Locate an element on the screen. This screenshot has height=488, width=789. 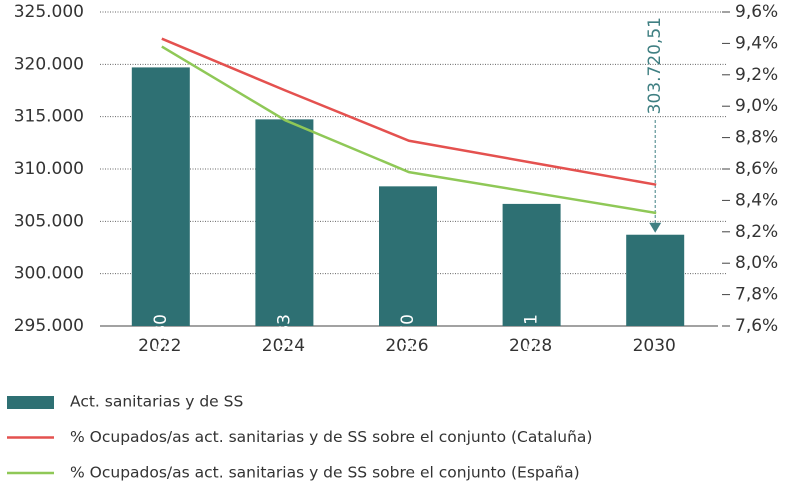
y2-tick-label: 9,4% is located at coordinates (756, 43).